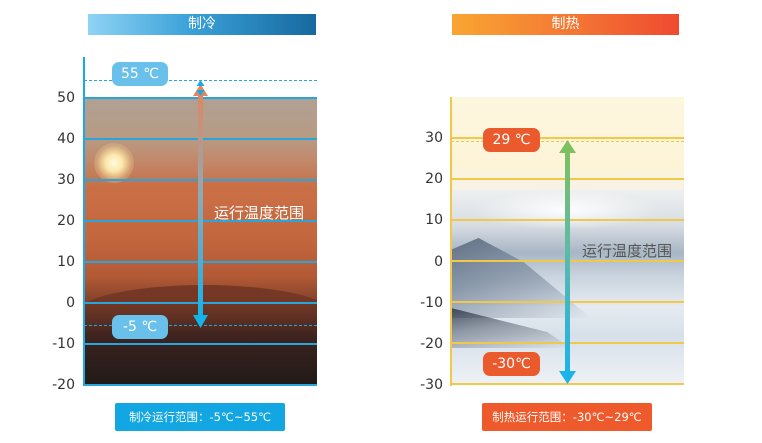 The height and width of the screenshot is (443, 762). I want to click on cooling-header: 制冷, so click(202, 24).